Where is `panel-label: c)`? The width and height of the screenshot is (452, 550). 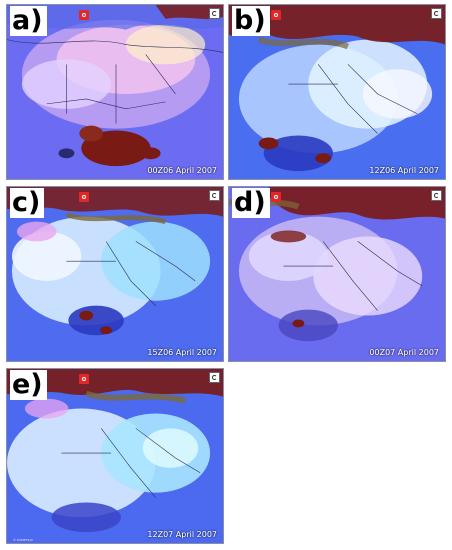 panel-label: c) is located at coordinates (27, 203).